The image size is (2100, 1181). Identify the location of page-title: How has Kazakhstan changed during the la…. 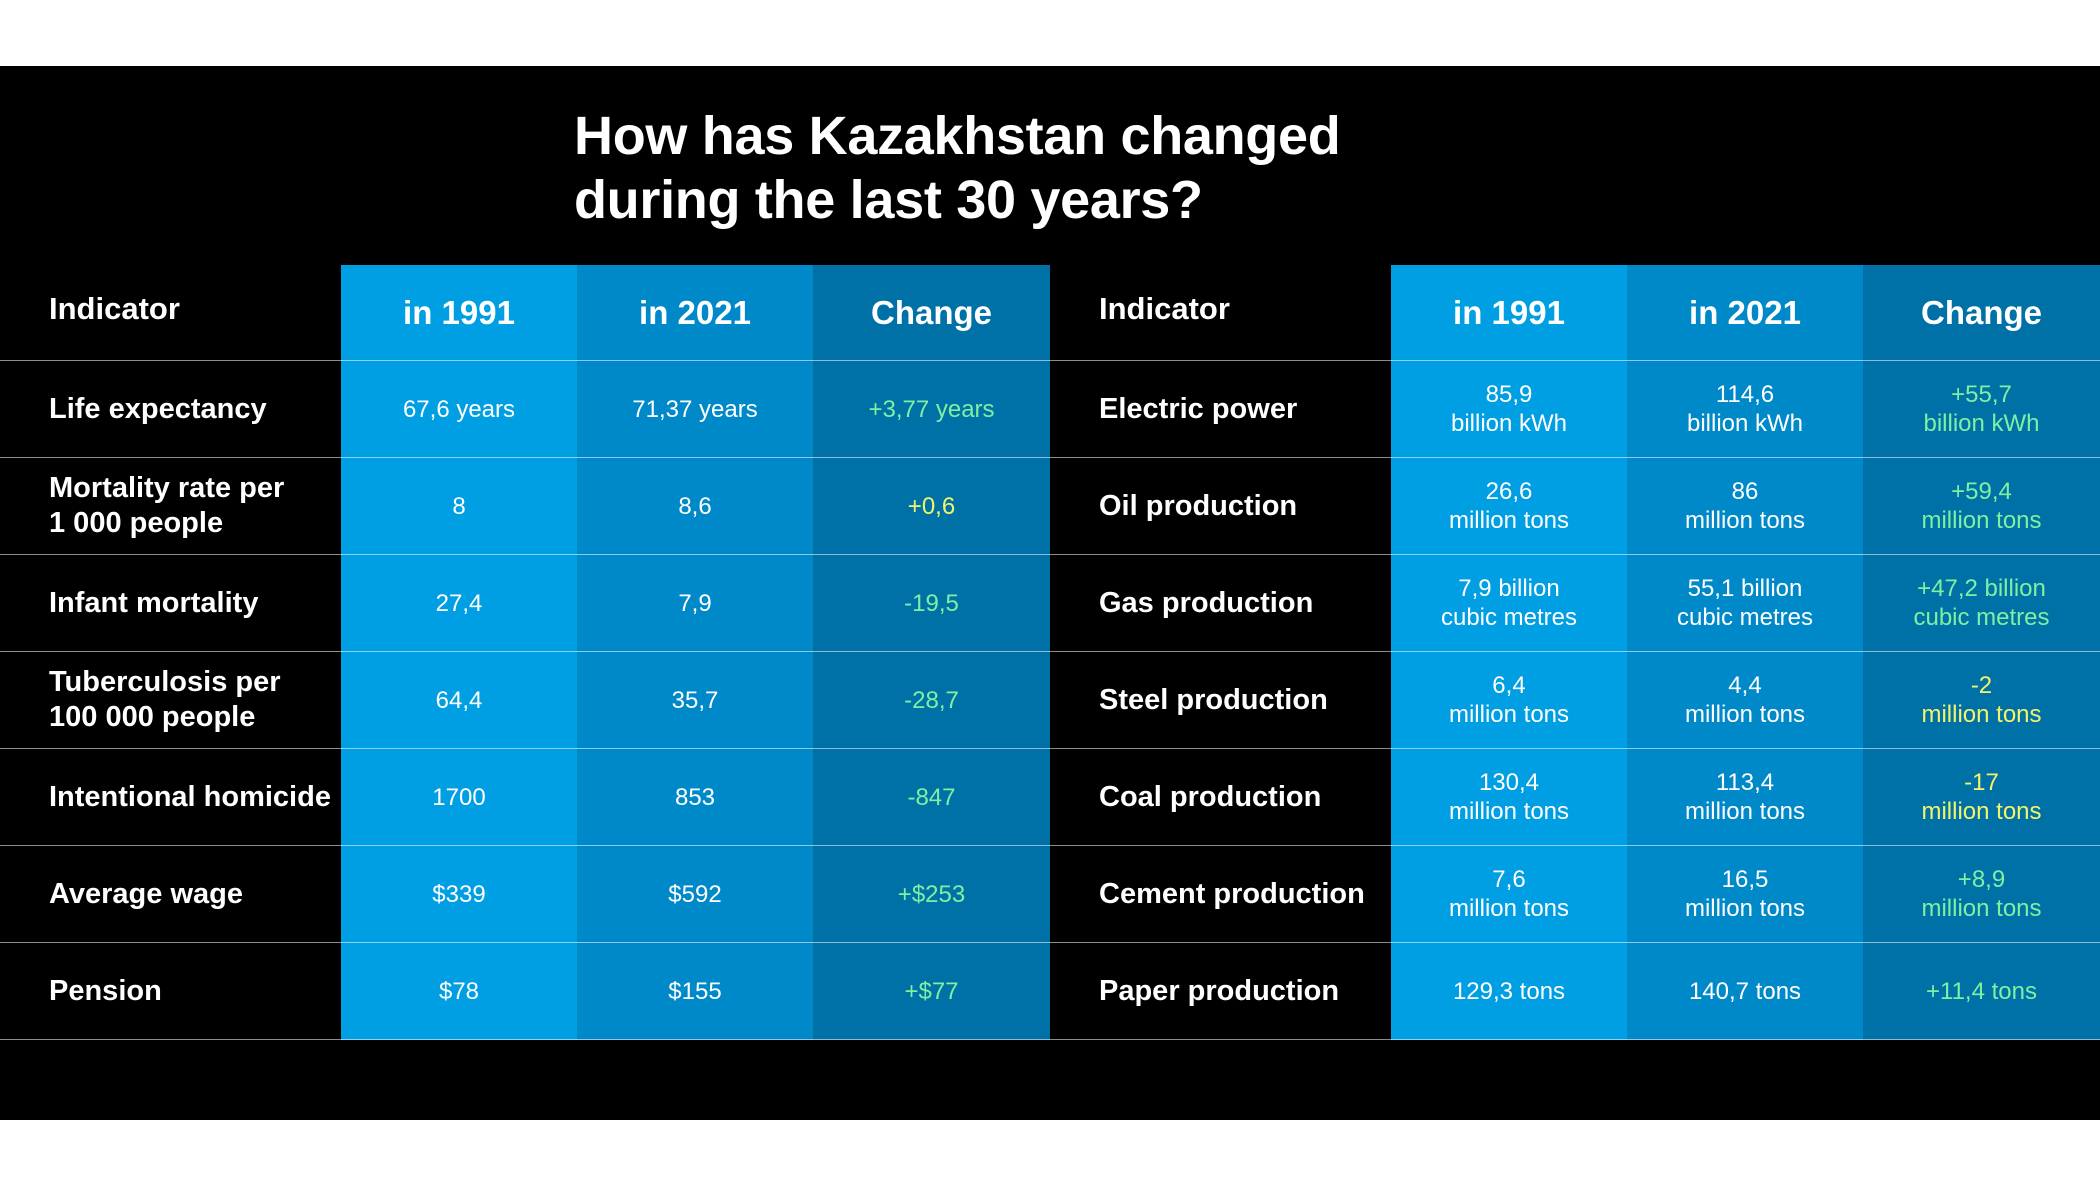
(957, 168).